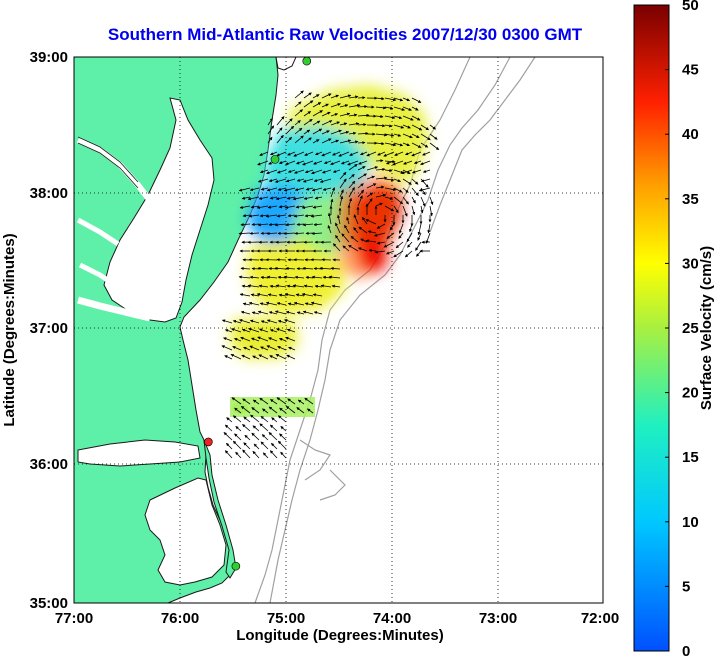 The width and height of the screenshot is (724, 659). Describe the element at coordinates (690, 263) in the screenshot. I see `colorbar-tick-label: 30` at that location.